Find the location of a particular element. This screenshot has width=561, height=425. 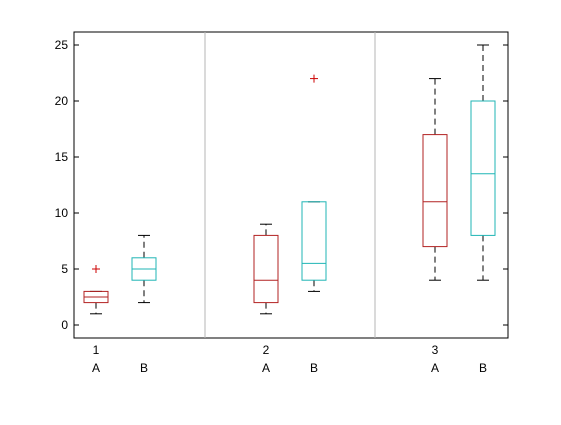

y-tick-label-20: 20 is located at coordinates (62, 101).